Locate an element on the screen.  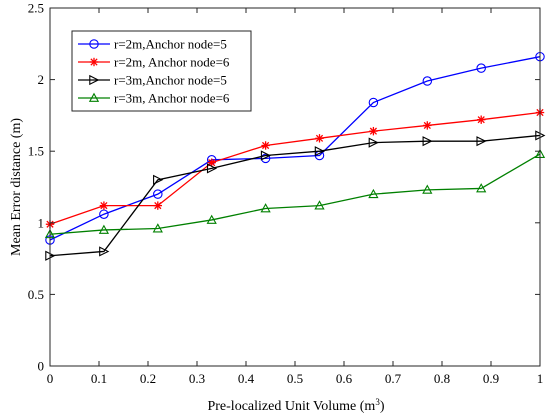
x-axis-label-main: Pre-localized Unit Volume (m is located at coordinates (291, 406).